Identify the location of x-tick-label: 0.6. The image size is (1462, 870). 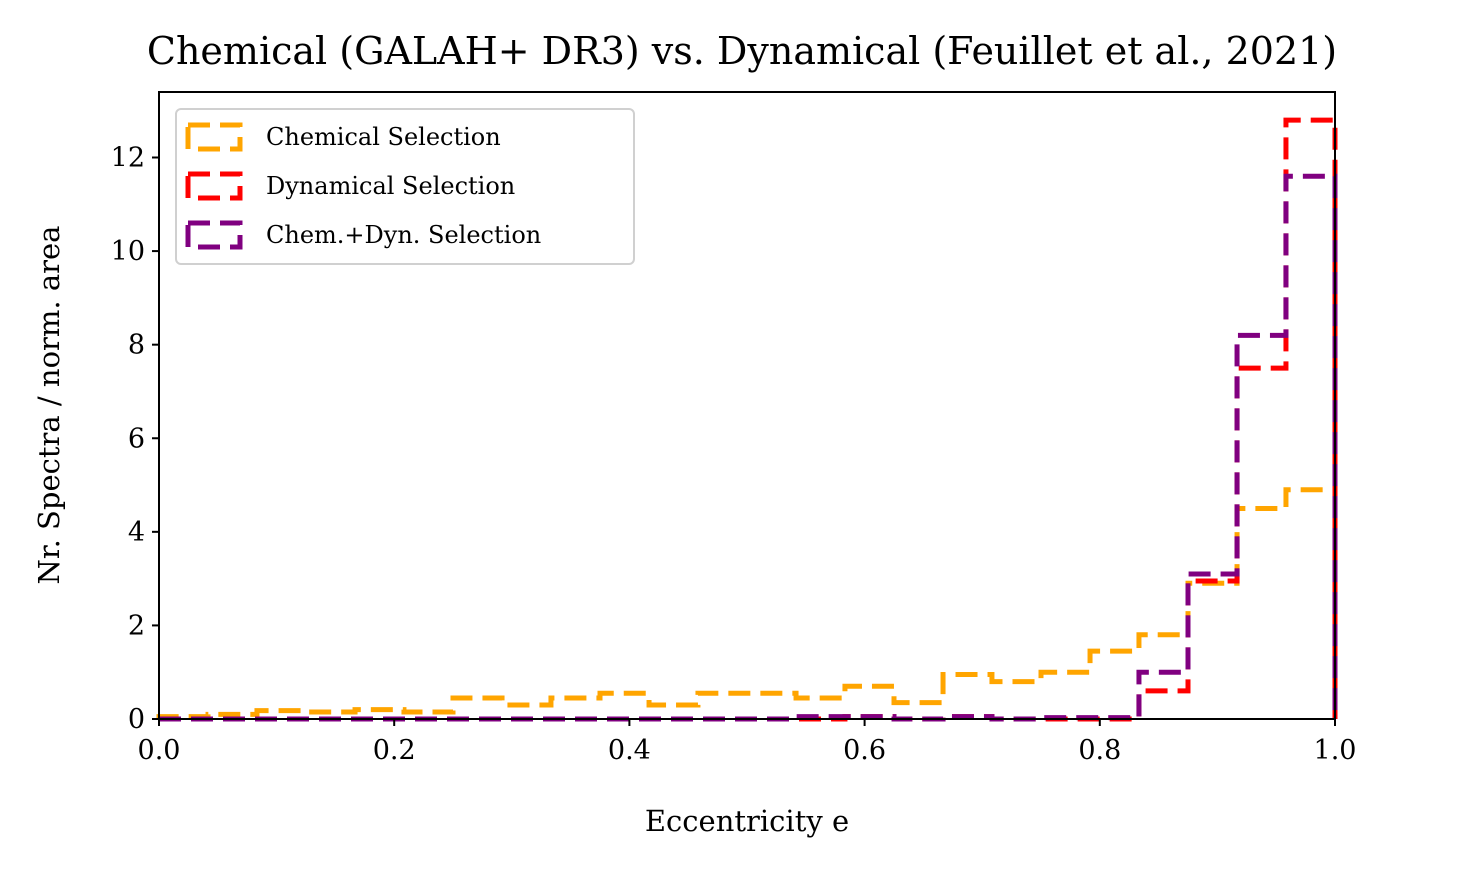
(864, 750).